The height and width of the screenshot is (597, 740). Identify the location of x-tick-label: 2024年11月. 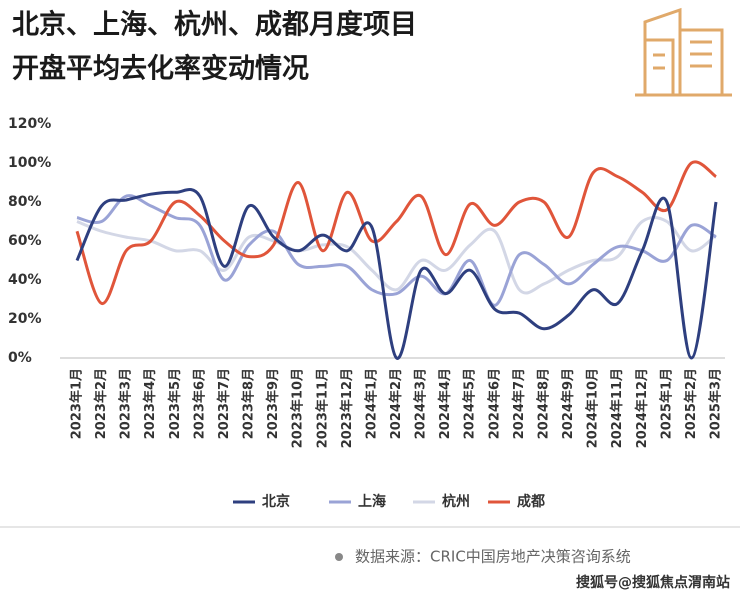
(617, 408).